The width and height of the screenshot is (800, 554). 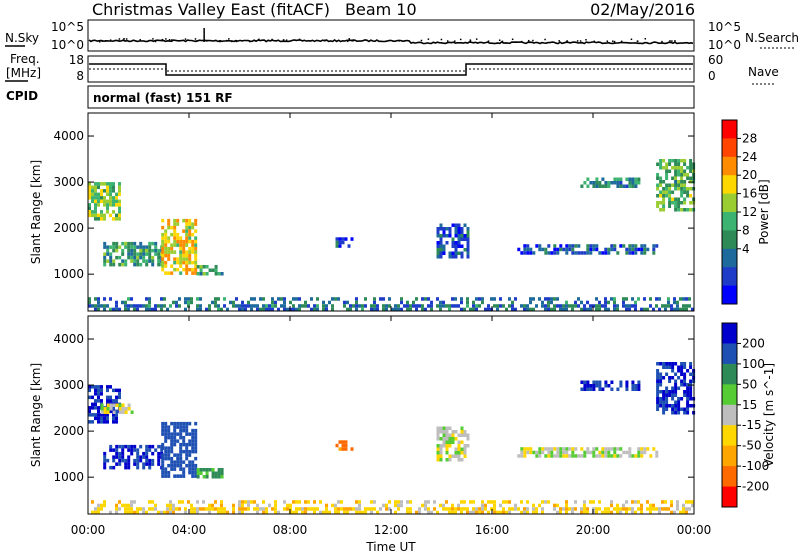 I want to click on colorbar-tick-label: 4, so click(x=746, y=249).